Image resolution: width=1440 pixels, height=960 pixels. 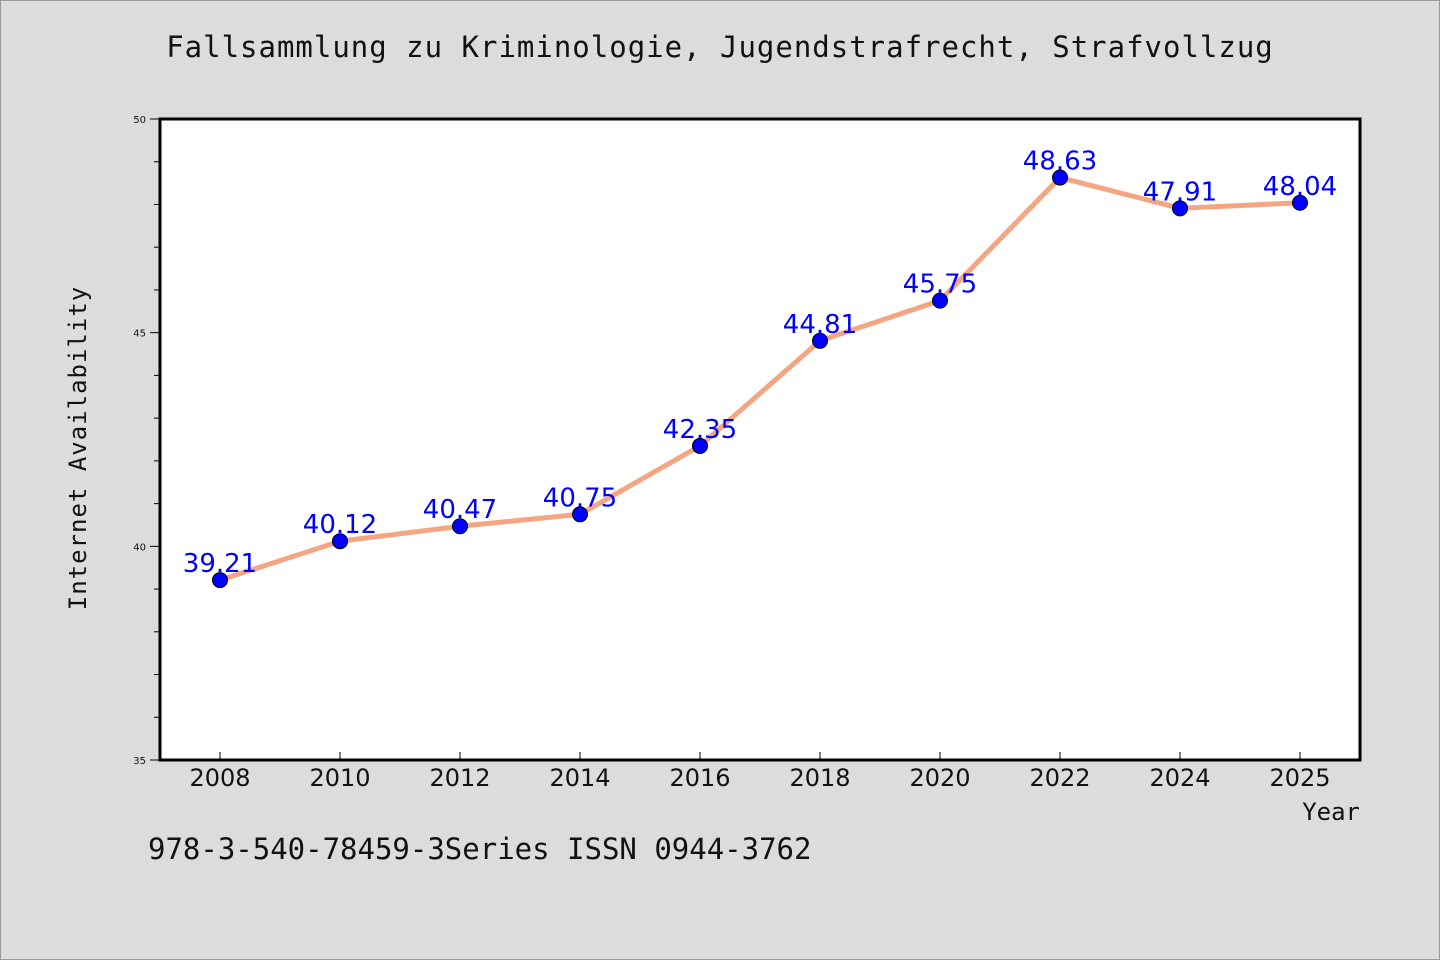 What do you see at coordinates (219, 778) in the screenshot?
I see `x-tick-label: 2008` at bounding box center [219, 778].